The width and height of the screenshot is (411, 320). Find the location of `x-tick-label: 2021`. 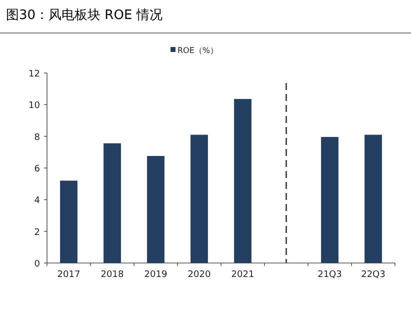

x-tick-label: 2021 is located at coordinates (242, 275).